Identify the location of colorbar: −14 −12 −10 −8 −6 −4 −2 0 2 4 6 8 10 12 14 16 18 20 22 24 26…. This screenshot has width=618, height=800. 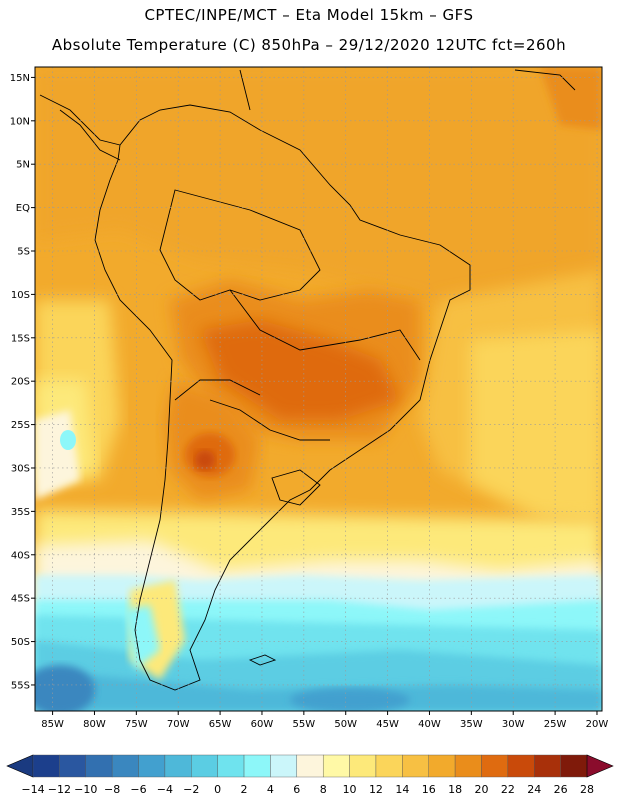
(310, 775).